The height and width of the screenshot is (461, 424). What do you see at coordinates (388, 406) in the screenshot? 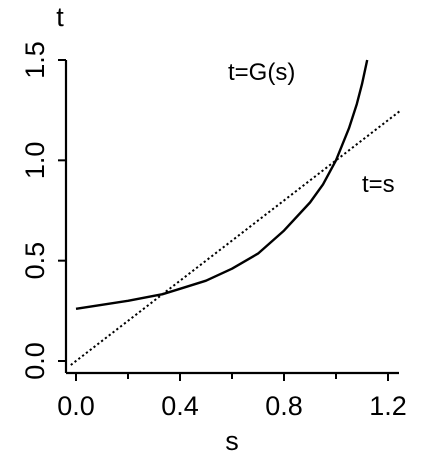
I see `x-tick-label: 1.2` at bounding box center [388, 406].